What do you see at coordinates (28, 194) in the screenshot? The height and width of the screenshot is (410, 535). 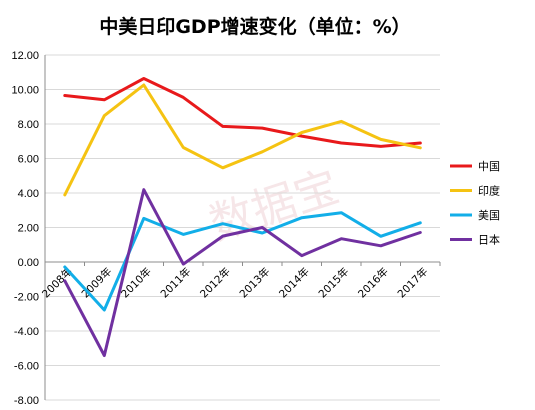 I see `y-tick-label: 4.00` at bounding box center [28, 194].